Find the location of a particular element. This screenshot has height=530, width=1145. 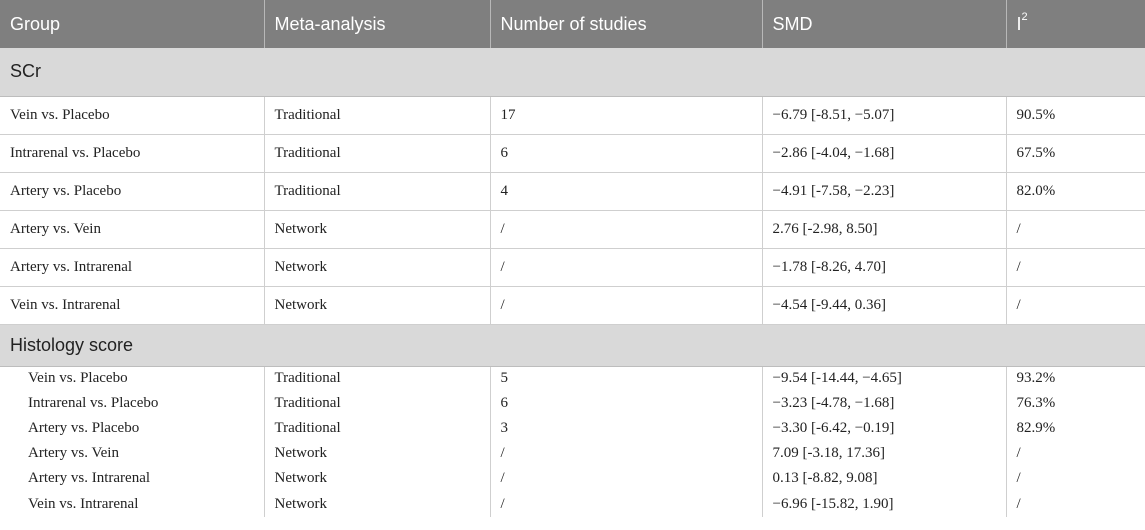

cell-smd: −3.30 [-6.42, −0.19] is located at coordinates (884, 428).